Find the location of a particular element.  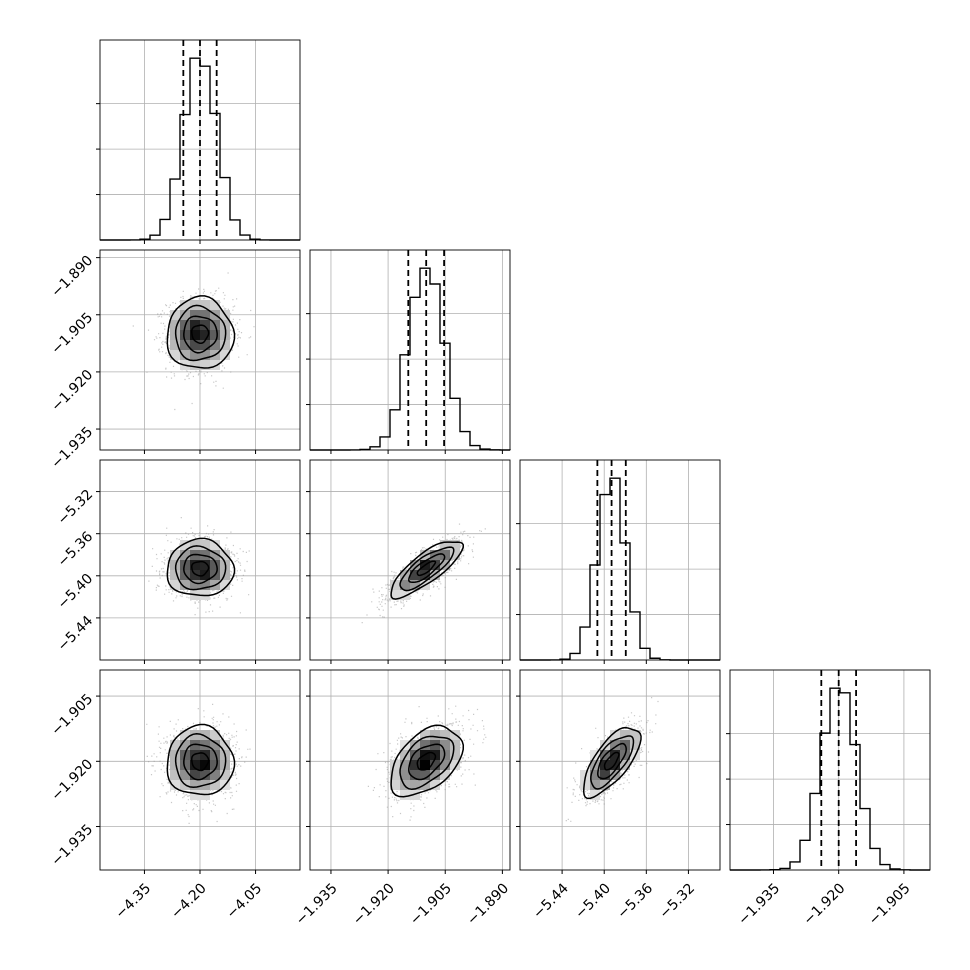

y-tick-label: −5.44 is located at coordinates (76, 634).